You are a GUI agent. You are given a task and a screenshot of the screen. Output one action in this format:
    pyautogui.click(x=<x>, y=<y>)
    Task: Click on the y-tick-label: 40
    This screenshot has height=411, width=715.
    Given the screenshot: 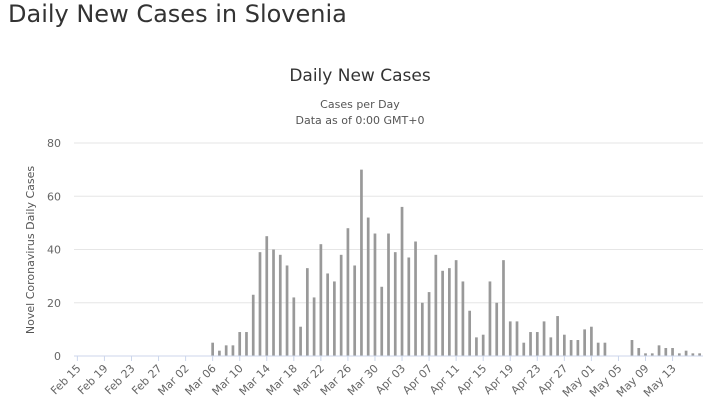 What is the action you would take?
    pyautogui.click(x=54, y=250)
    